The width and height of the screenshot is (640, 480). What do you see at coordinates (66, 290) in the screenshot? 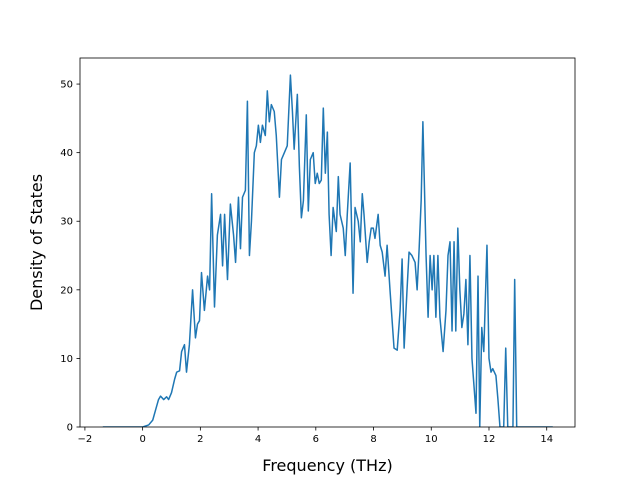
I see `y-tick-label: 20` at bounding box center [66, 290].